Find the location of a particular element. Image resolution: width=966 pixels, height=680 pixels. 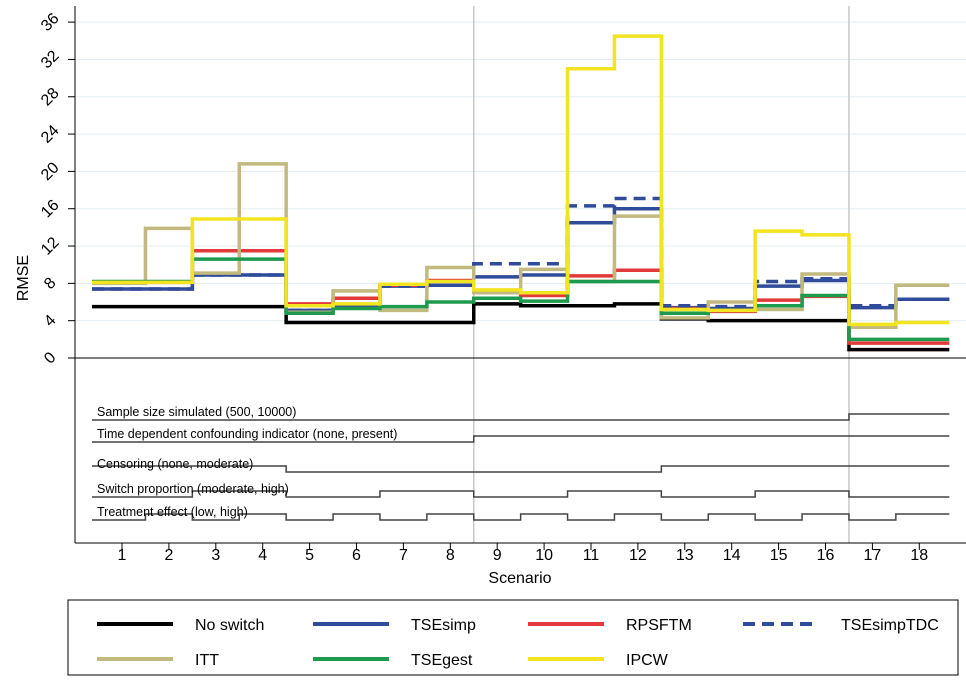

x-tick-label: 9 is located at coordinates (497, 555).